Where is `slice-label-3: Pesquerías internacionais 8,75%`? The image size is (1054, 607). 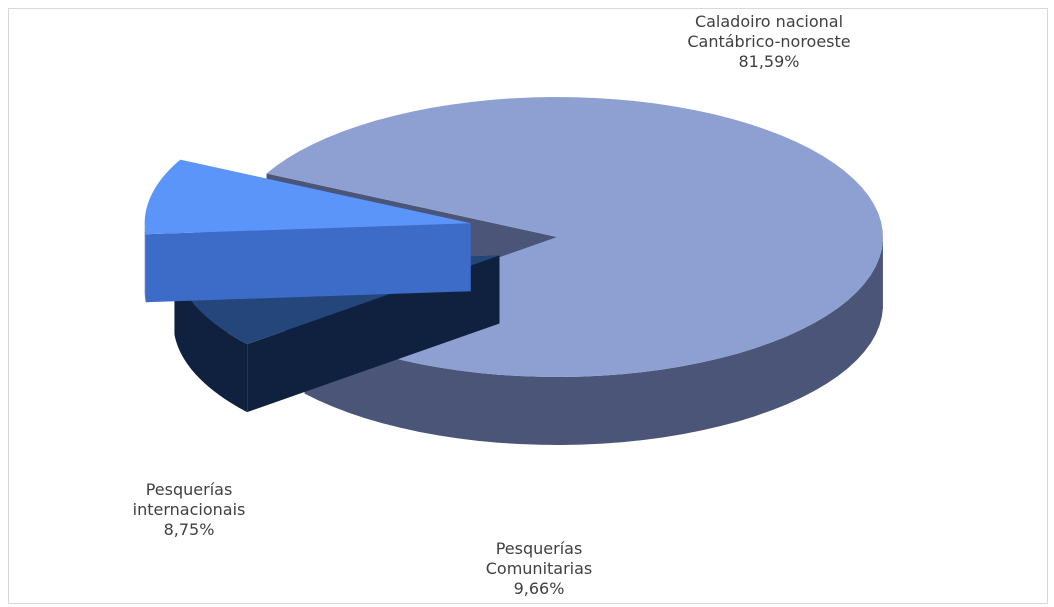
slice-label-3: Pesquerías internacionais 8,75% is located at coordinates (189, 509).